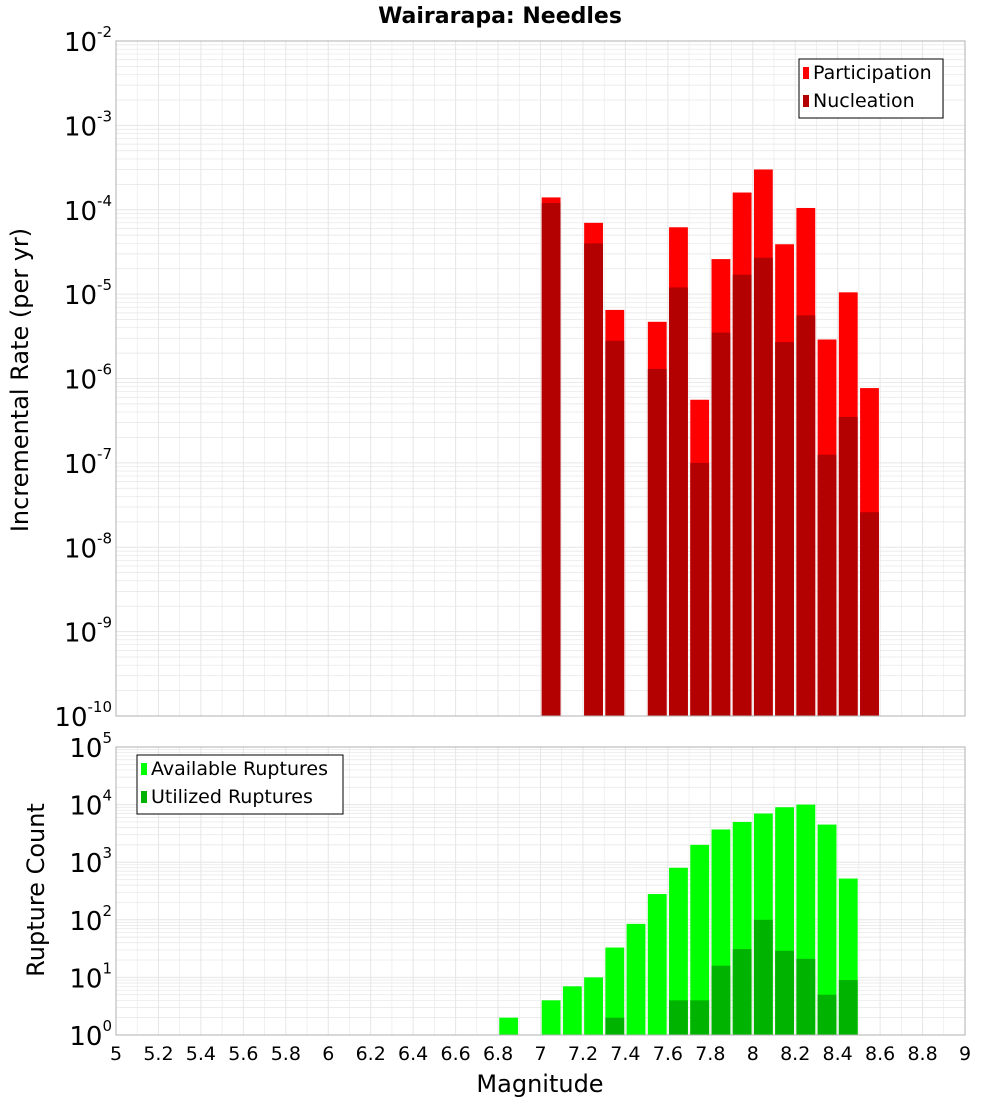  I want to click on top-y-tick-label: 10⁻¹⁰, so click(83, 715).